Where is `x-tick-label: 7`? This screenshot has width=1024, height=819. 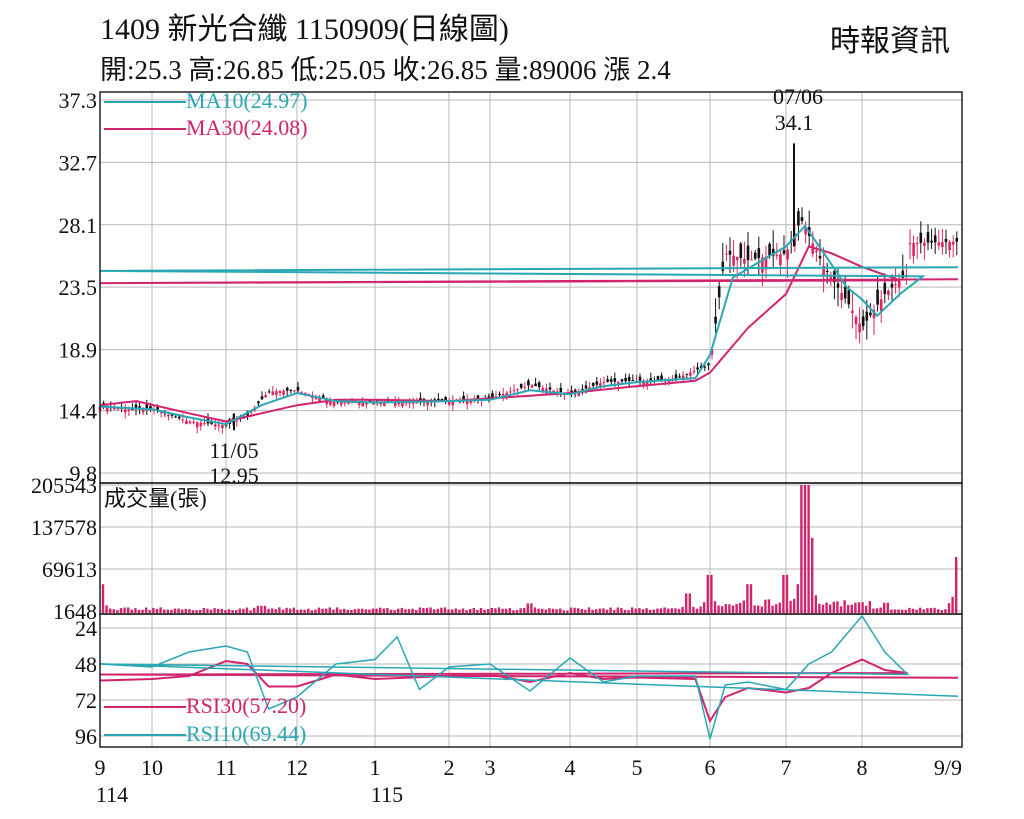 x-tick-label: 7 is located at coordinates (786, 767).